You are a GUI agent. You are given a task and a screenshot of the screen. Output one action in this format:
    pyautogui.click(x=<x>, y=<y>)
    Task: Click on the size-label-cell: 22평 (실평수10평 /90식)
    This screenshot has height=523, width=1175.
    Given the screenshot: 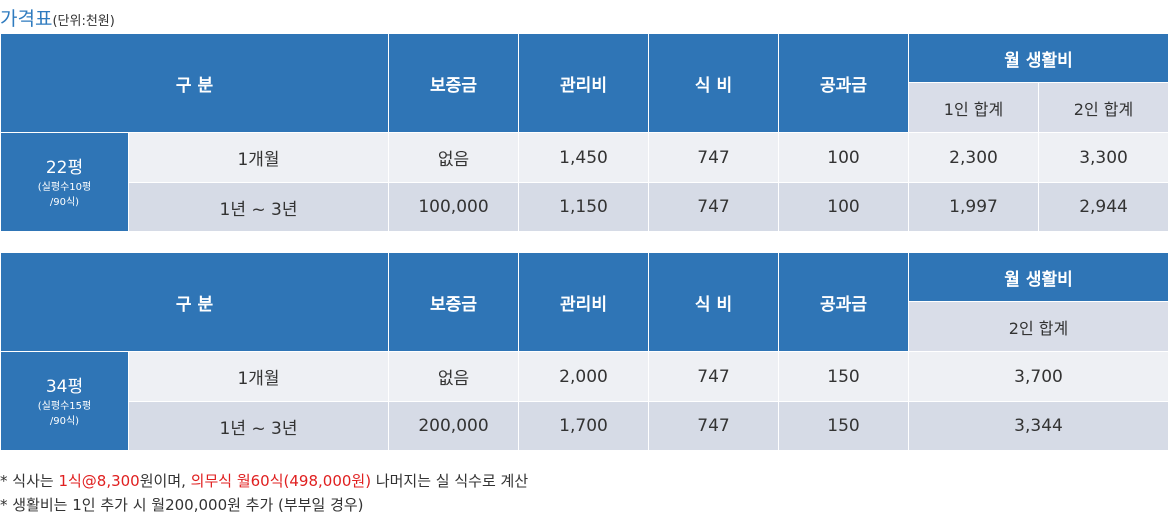 What is the action you would take?
    pyautogui.click(x=64, y=182)
    